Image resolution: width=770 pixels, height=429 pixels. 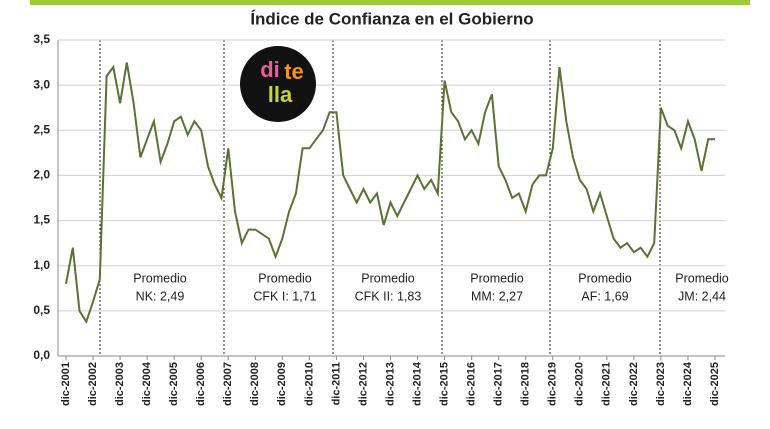 What do you see at coordinates (160, 296) in the screenshot?
I see `annotation: NK: 2,49` at bounding box center [160, 296].